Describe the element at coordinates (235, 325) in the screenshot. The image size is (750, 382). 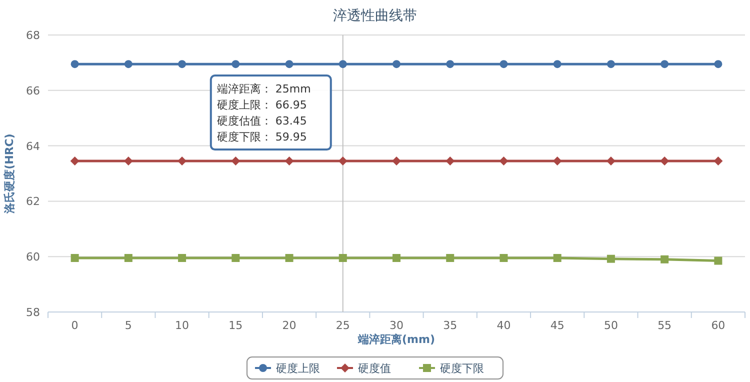
I see `x-tick-label: 15` at that location.